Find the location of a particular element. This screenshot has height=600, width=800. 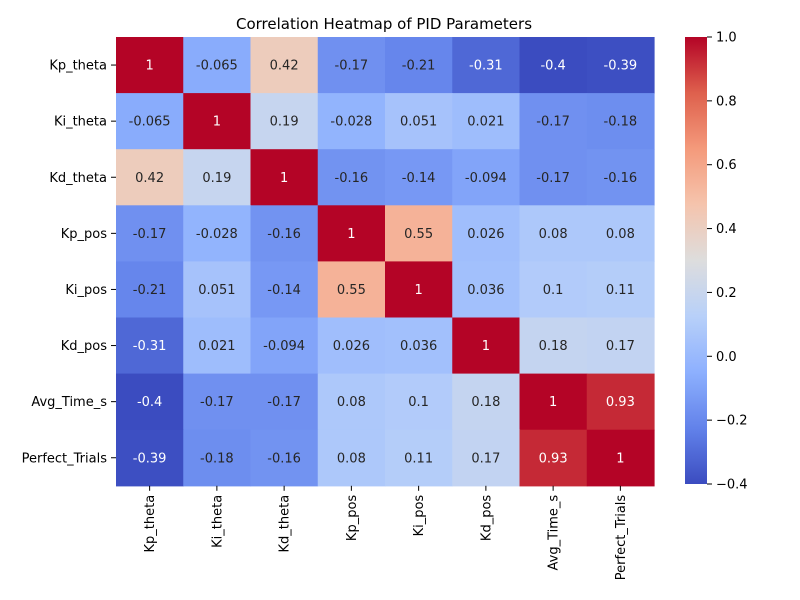

cell-value-label: 0.93 is located at coordinates (553, 458).